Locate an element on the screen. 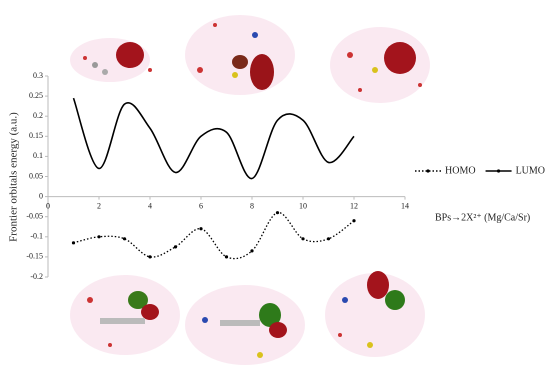  y-tick-label: 0.15 is located at coordinates (36, 135).